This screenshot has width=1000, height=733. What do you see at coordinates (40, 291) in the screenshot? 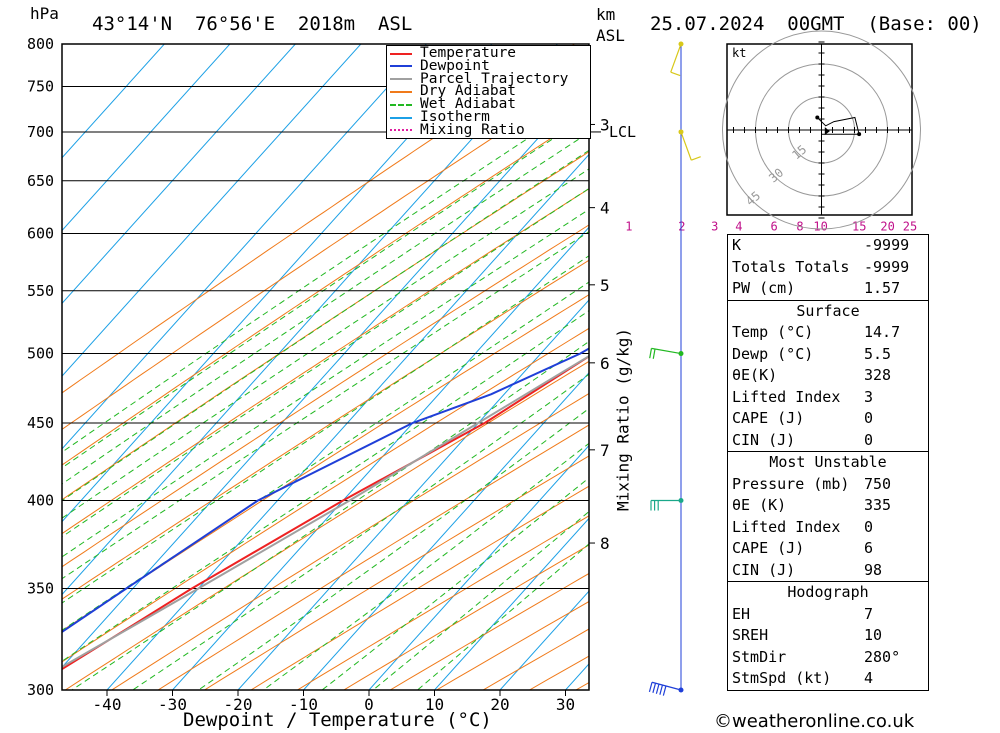
I see `pressure-tick-label: 550` at bounding box center [40, 291].